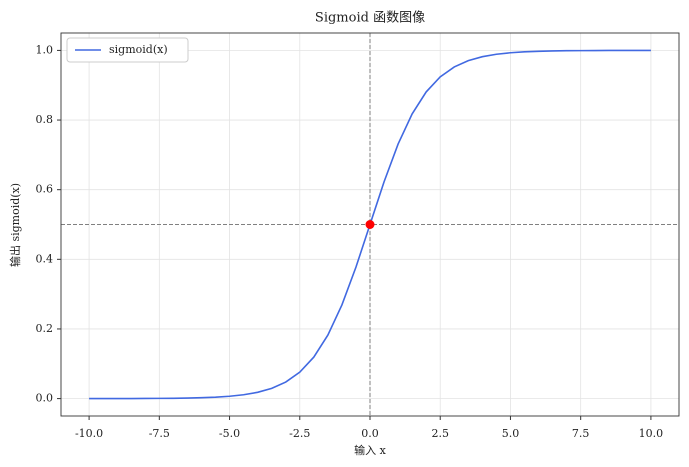 The image size is (689, 467). Describe the element at coordinates (370, 433) in the screenshot. I see `x-tick-label: 0.0` at that location.